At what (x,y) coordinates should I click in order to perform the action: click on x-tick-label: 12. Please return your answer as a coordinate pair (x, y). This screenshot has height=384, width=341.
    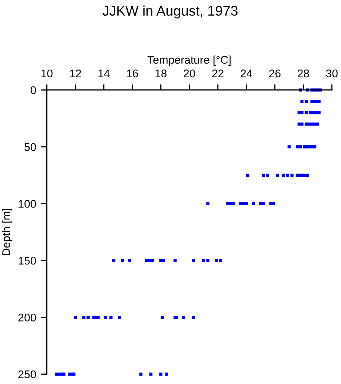
    Looking at the image, I should click on (76, 74).